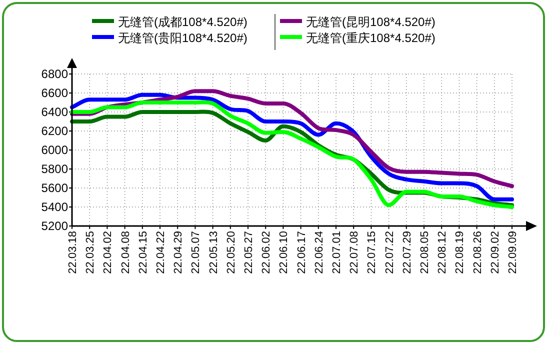 Image resolution: width=548 pixels, height=346 pixels. What do you see at coordinates (54, 169) in the screenshot?
I see `y-tick-label: 5800` at bounding box center [54, 169].